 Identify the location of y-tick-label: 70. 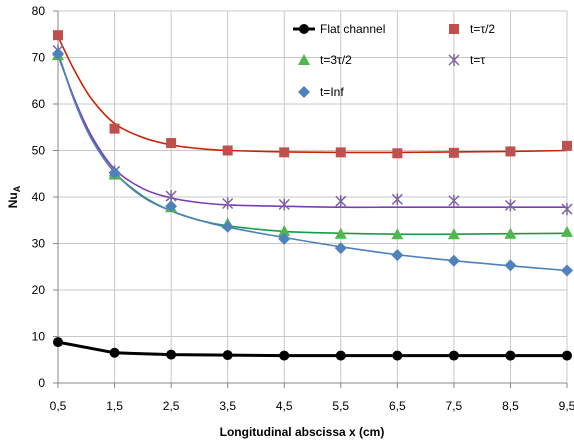
(39, 58).